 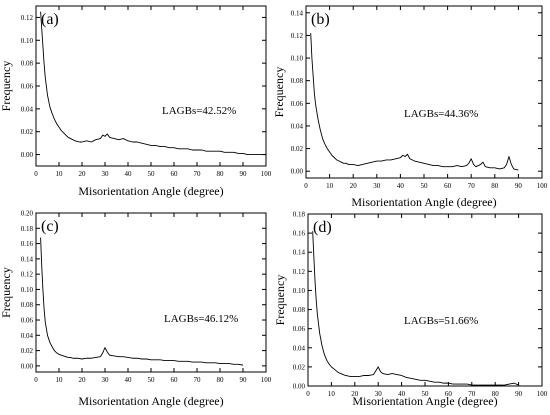 What do you see at coordinates (199, 111) in the screenshot?
I see `lagbs-annotation: LAGBs=42.52%` at bounding box center [199, 111].